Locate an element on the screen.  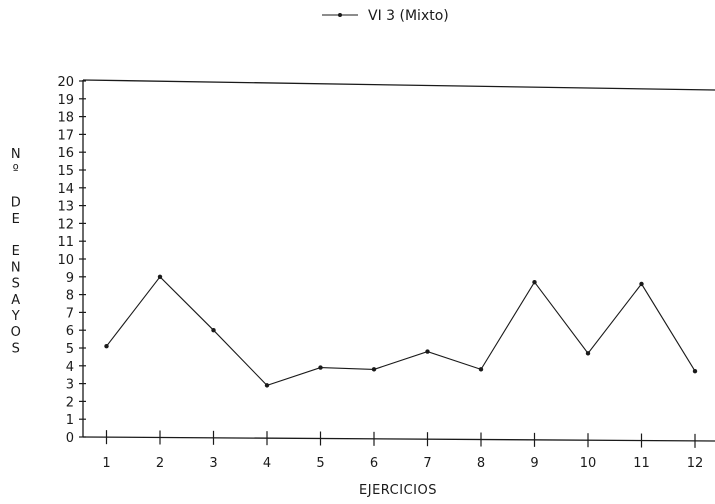
y-tick-label: 4 is located at coordinates (70, 367).